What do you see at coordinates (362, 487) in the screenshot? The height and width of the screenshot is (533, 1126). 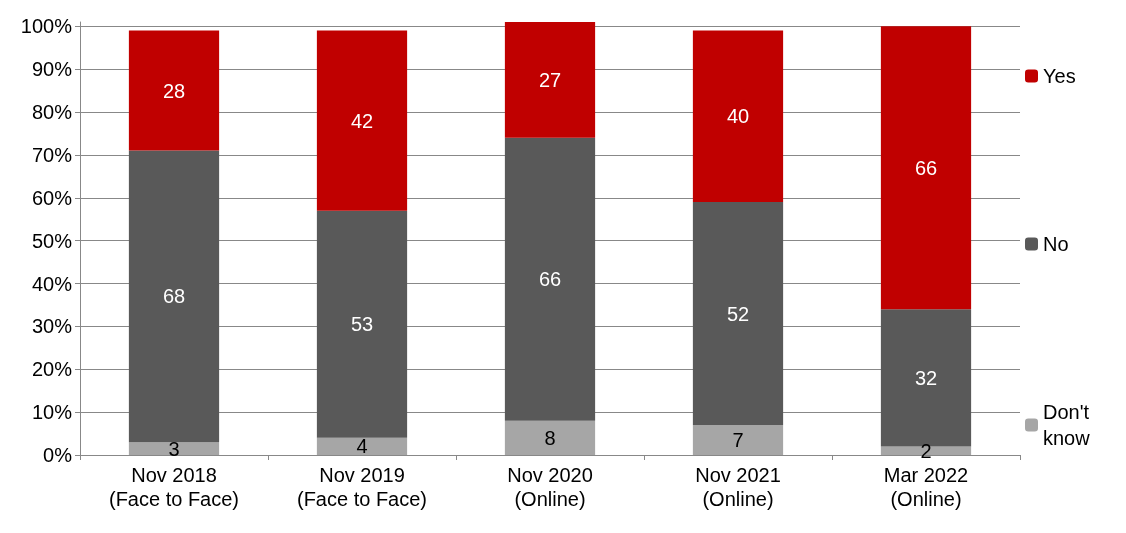 I see `x-tick-label: Nov 2019 (Face to Face)` at bounding box center [362, 487].